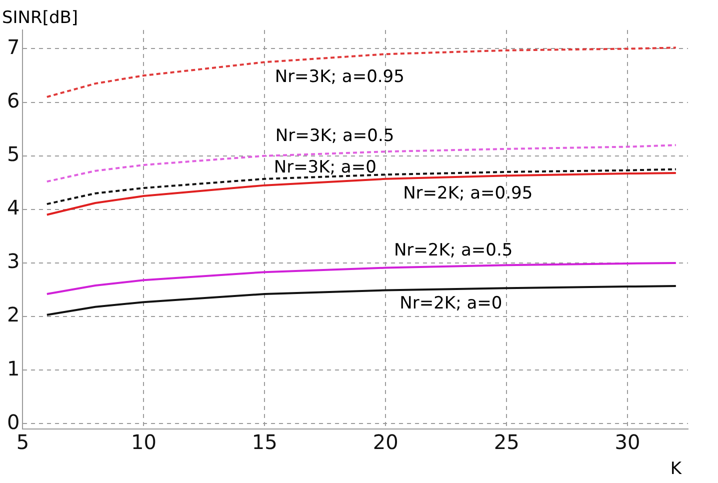 The height and width of the screenshot is (483, 718). I want to click on x-tick-label: 20, so click(385, 442).